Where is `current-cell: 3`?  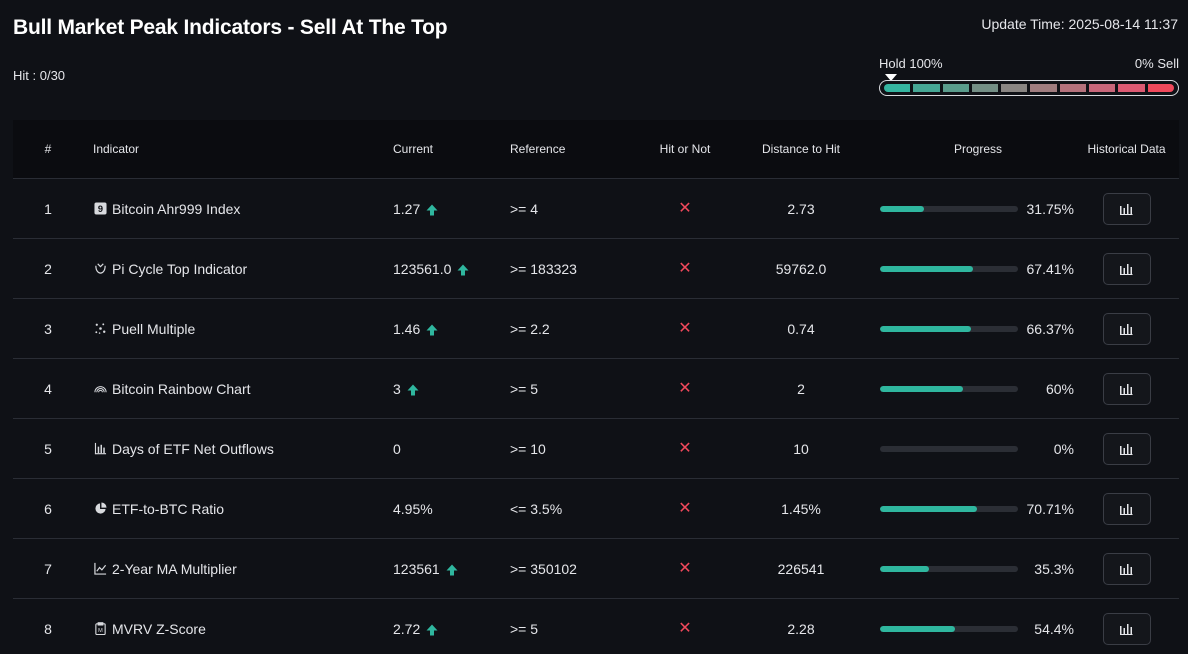
current-cell: 3 is located at coordinates (451, 389).